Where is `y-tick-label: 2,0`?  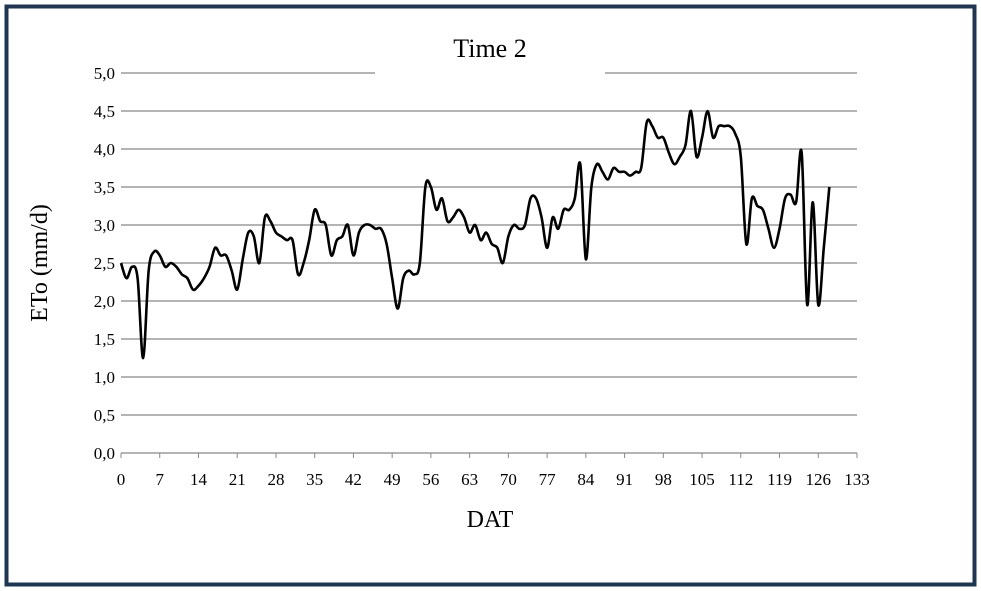 y-tick-label: 2,0 is located at coordinates (104, 301).